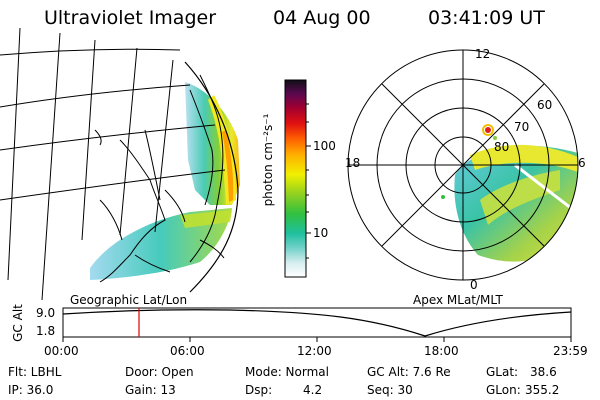 The image size is (600, 400). What do you see at coordinates (486, 18) in the screenshot?
I see `time-label: 03:41:09 UT` at bounding box center [486, 18].